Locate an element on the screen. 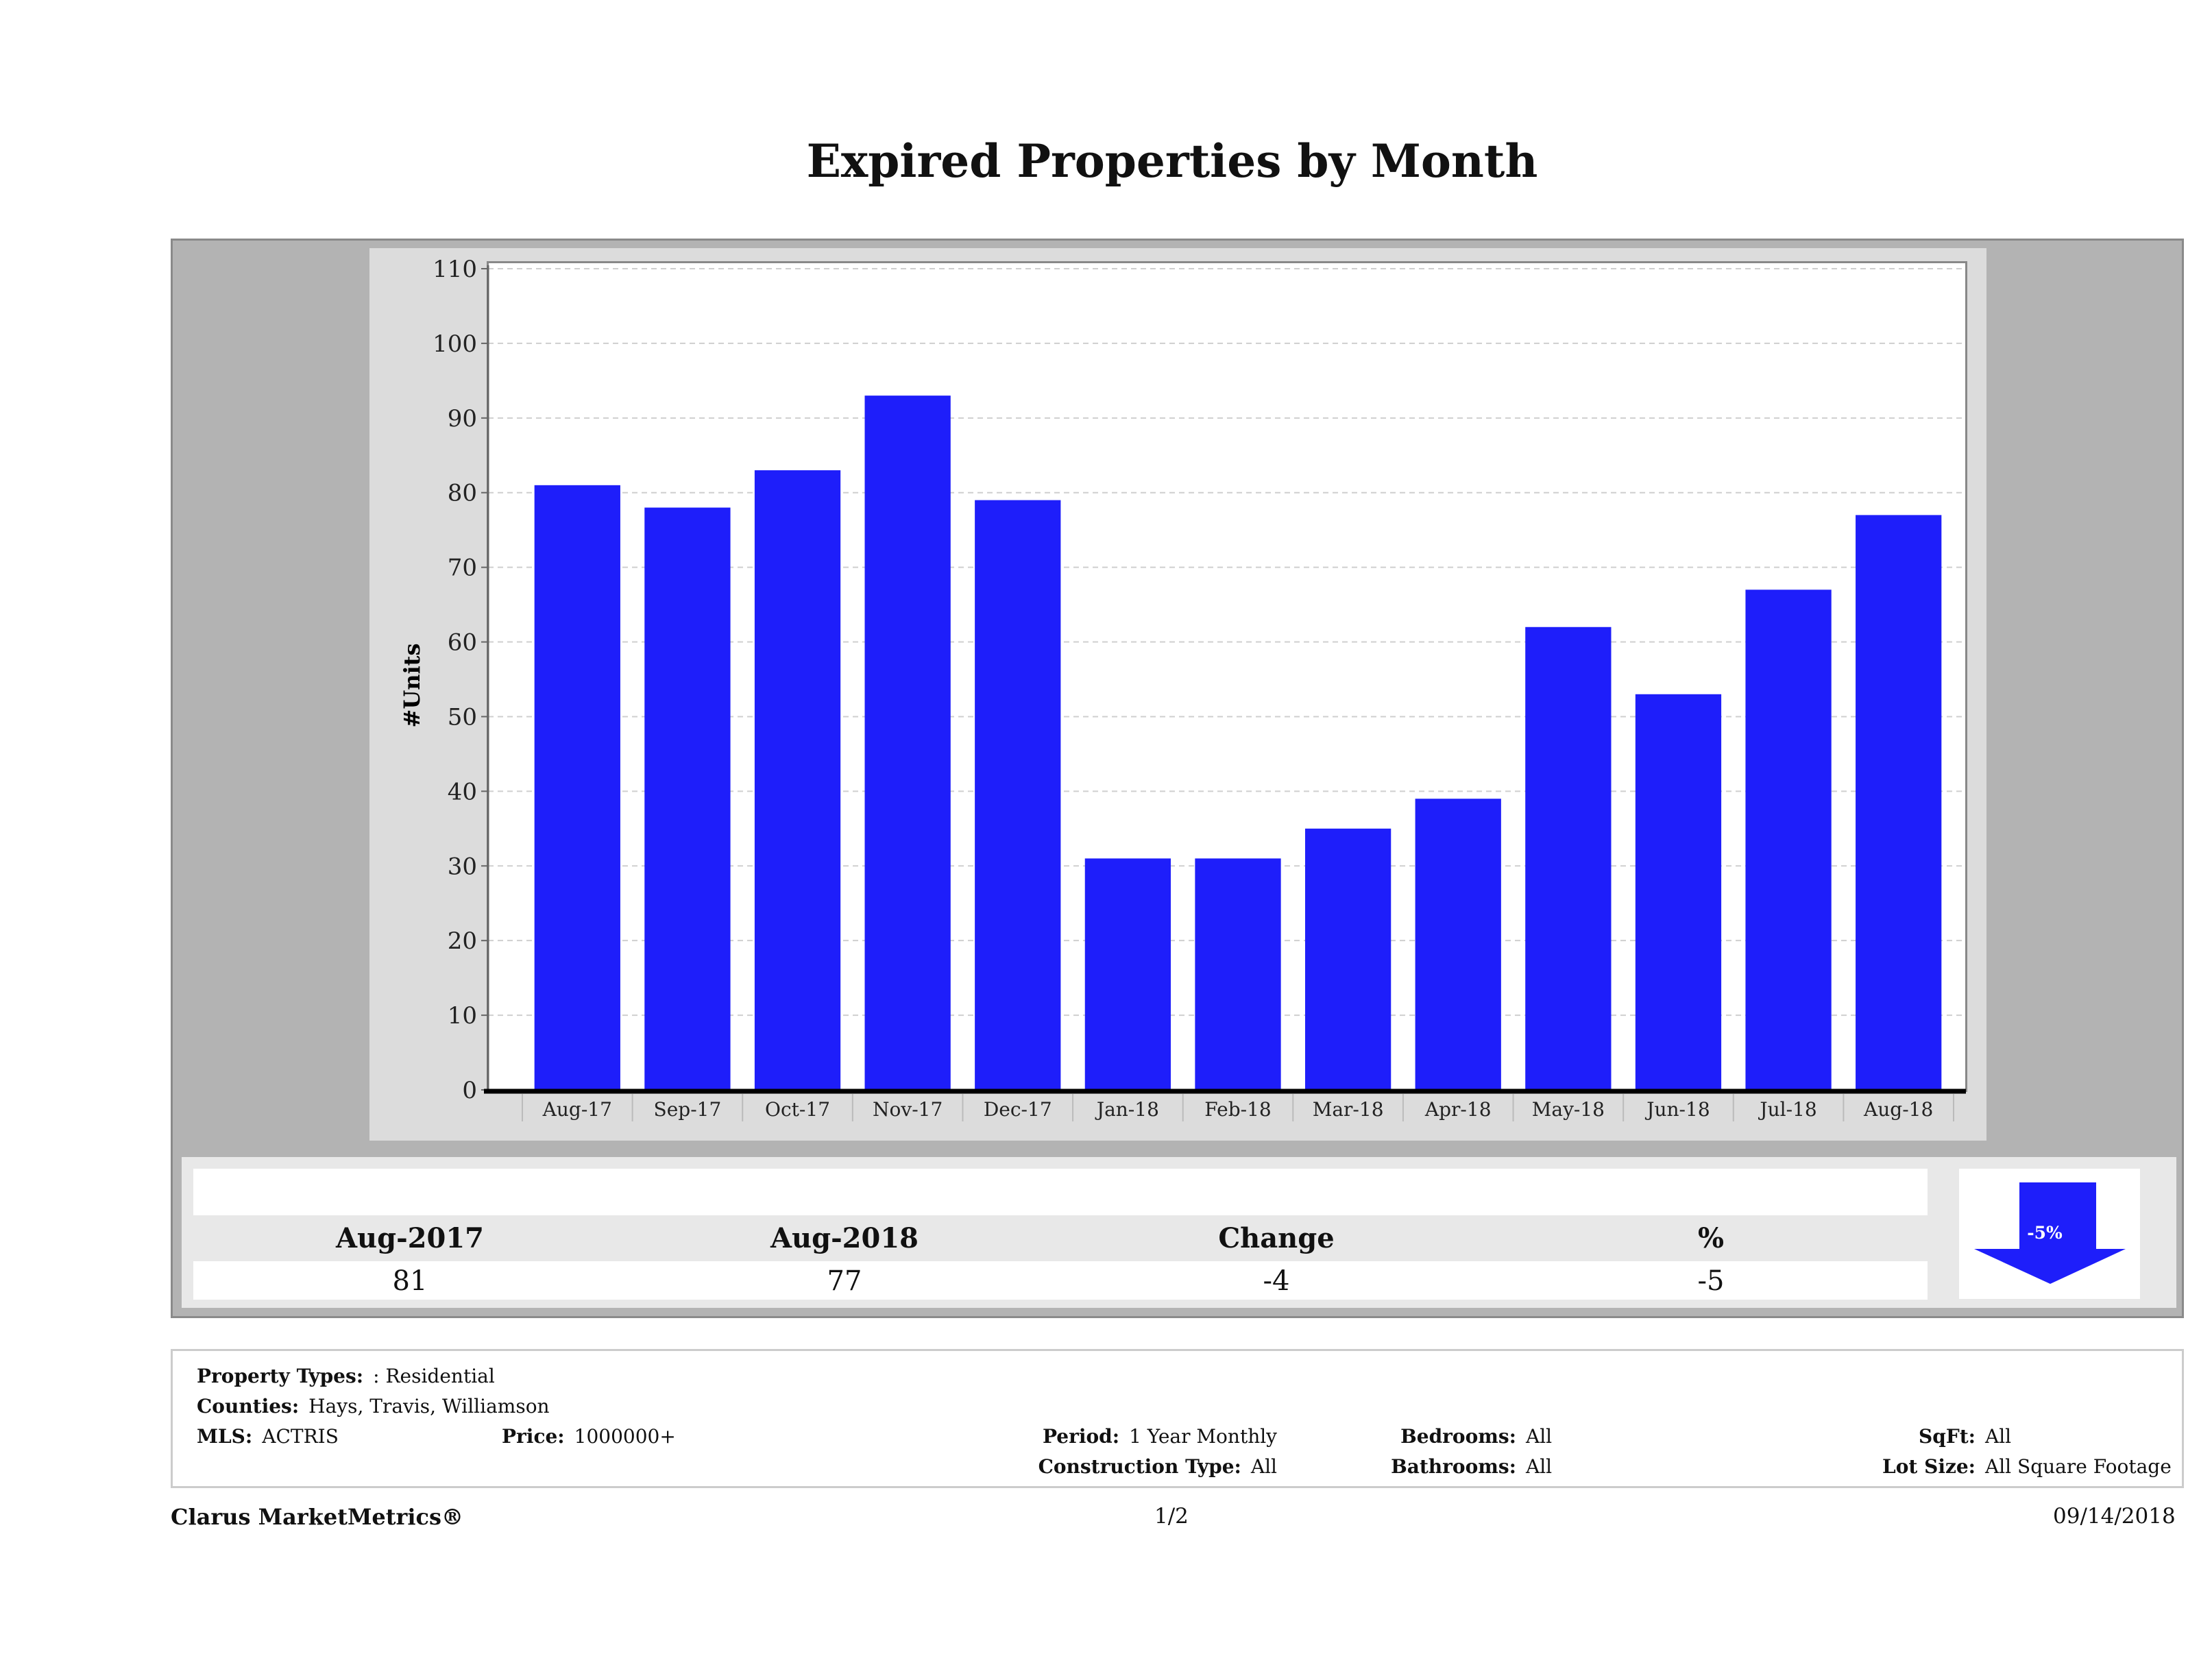 The width and height of the screenshot is (2212, 1678). change-indicator-label: -5% is located at coordinates (2045, 1233).